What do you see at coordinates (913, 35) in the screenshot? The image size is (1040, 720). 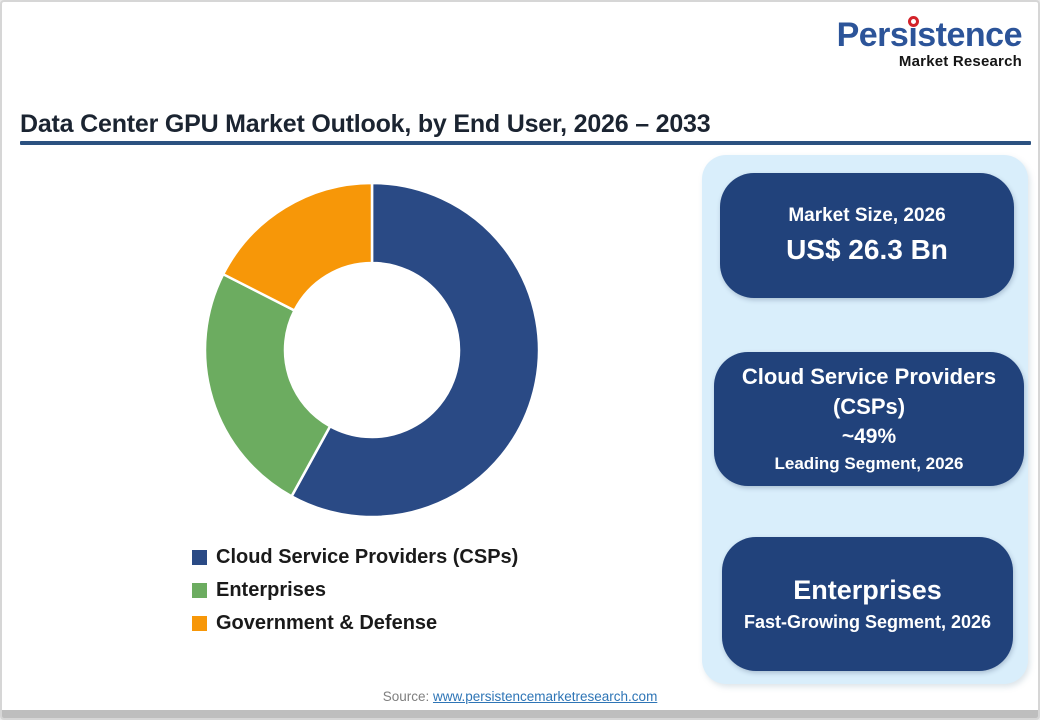 I see `logo-brand-i: ı` at bounding box center [913, 35].